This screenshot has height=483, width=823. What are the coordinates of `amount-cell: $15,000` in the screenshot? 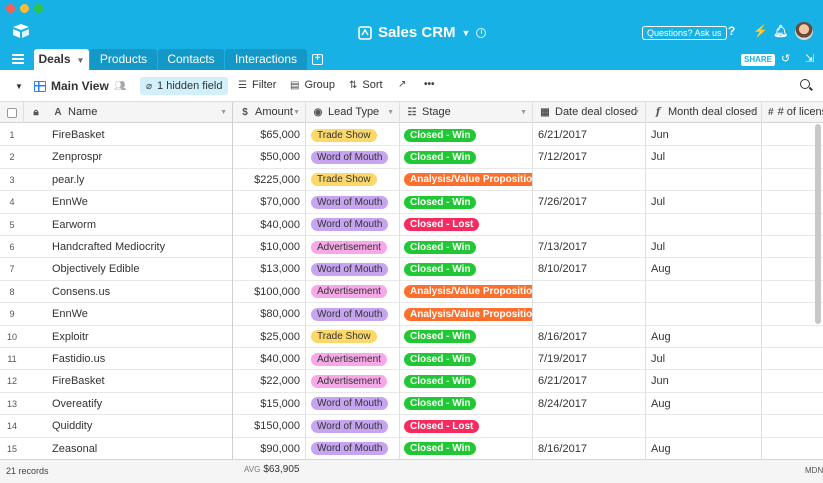 It's located at (280, 403).